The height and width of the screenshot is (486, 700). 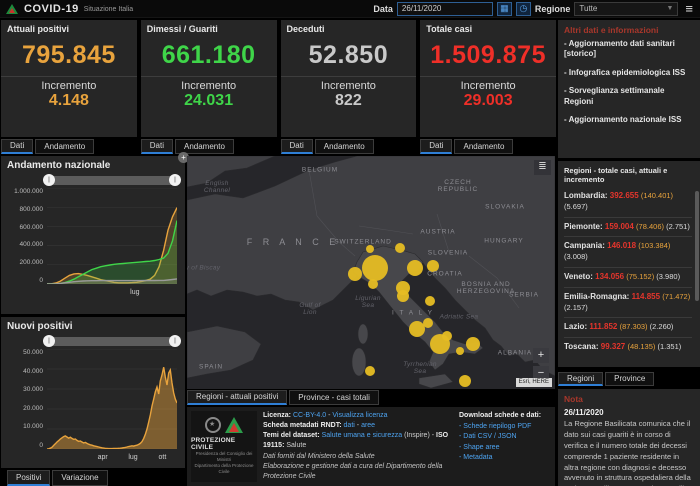 I want to click on sidebar-link: - Aggiornamento dati sanitari [storico], so click(x=619, y=49).